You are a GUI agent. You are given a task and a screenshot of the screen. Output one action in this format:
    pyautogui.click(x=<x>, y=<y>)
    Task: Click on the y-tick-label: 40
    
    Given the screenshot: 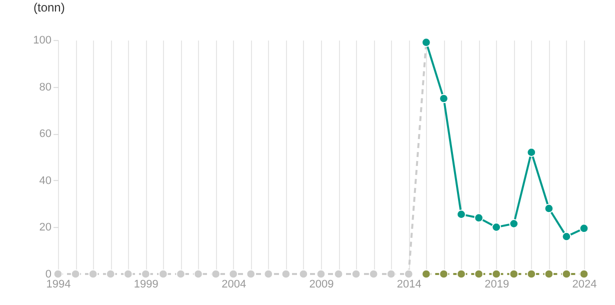 What is the action you would take?
    pyautogui.click(x=45, y=180)
    